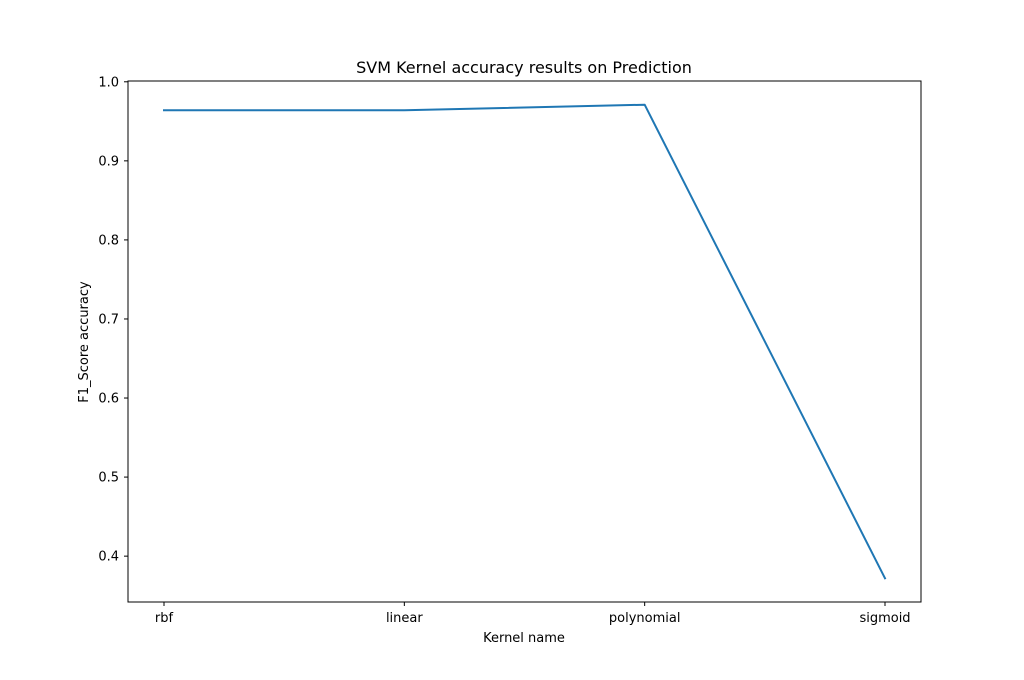 Image resolution: width=1024 pixels, height=680 pixels. What do you see at coordinates (108, 478) in the screenshot?
I see `y-tick-label: 0.5` at bounding box center [108, 478].